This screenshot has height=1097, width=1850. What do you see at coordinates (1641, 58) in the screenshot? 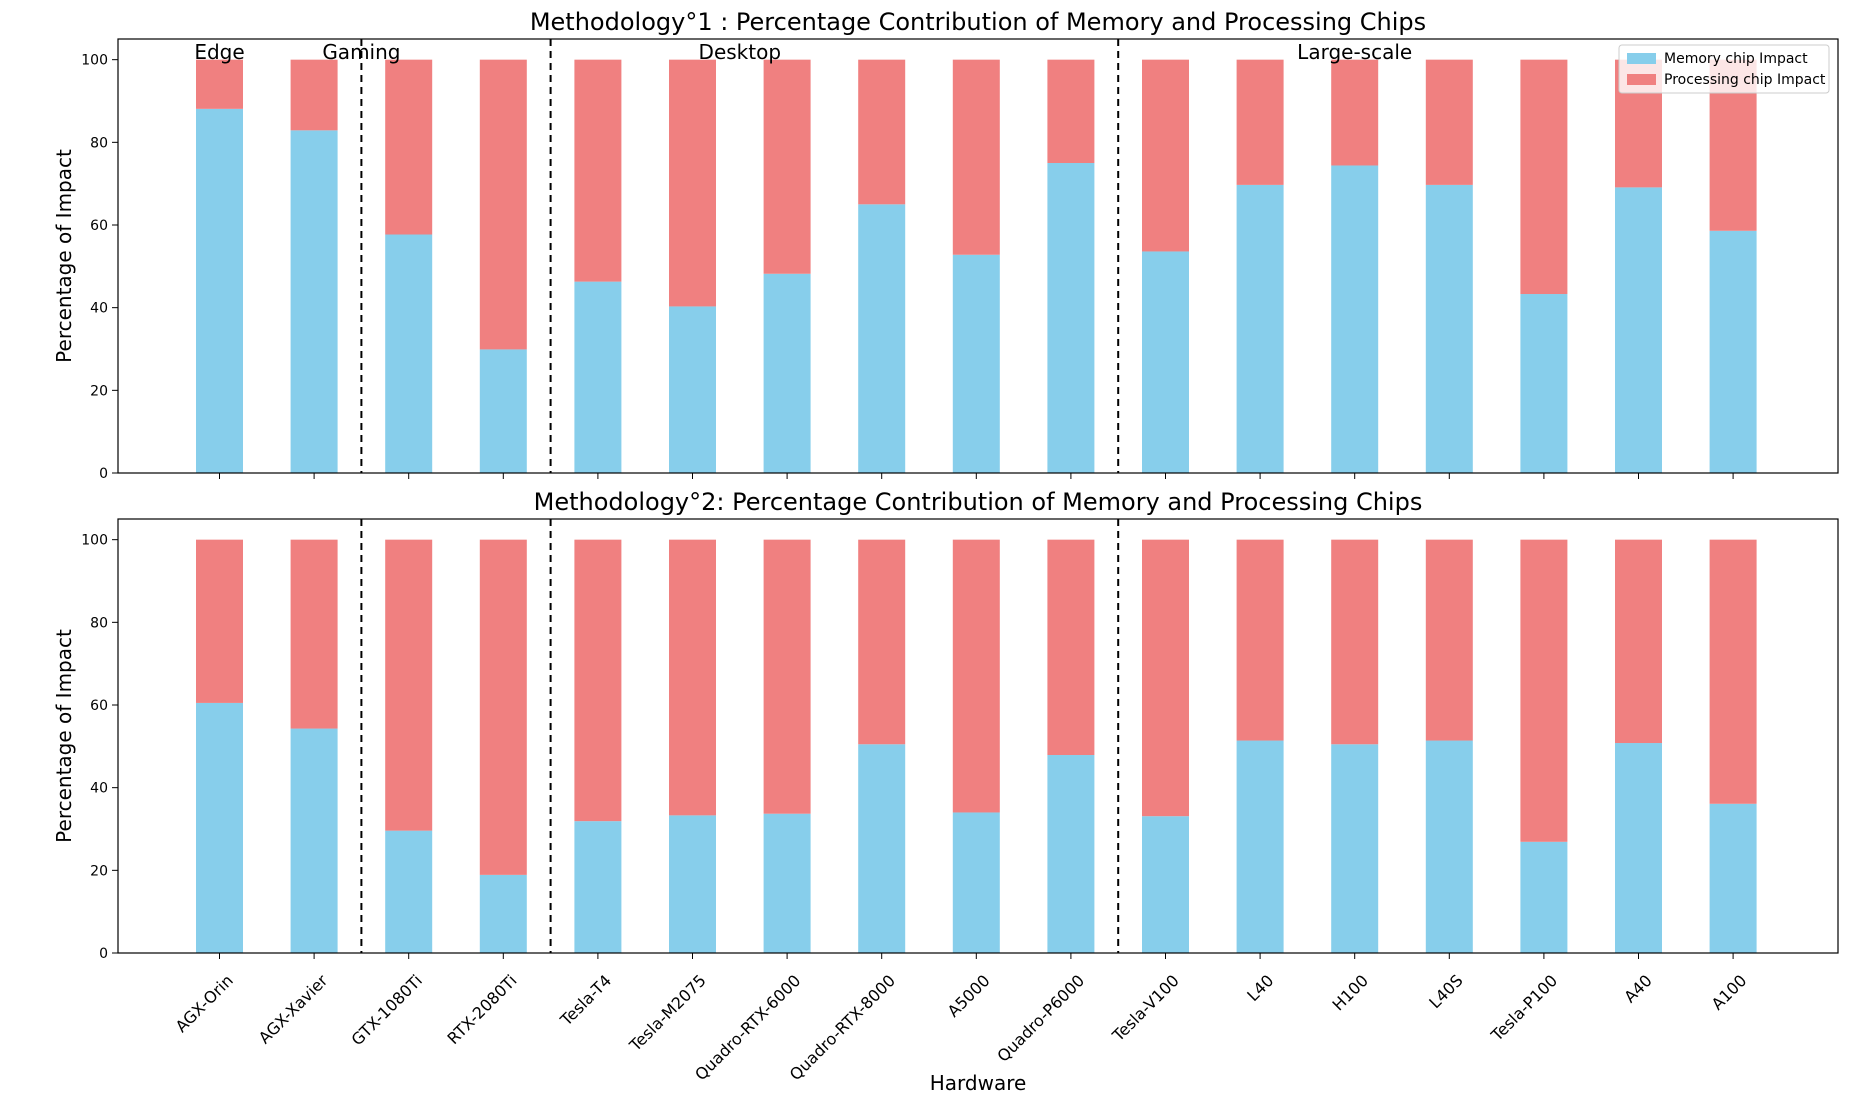
I see `legend-swatch-memory` at bounding box center [1641, 58].